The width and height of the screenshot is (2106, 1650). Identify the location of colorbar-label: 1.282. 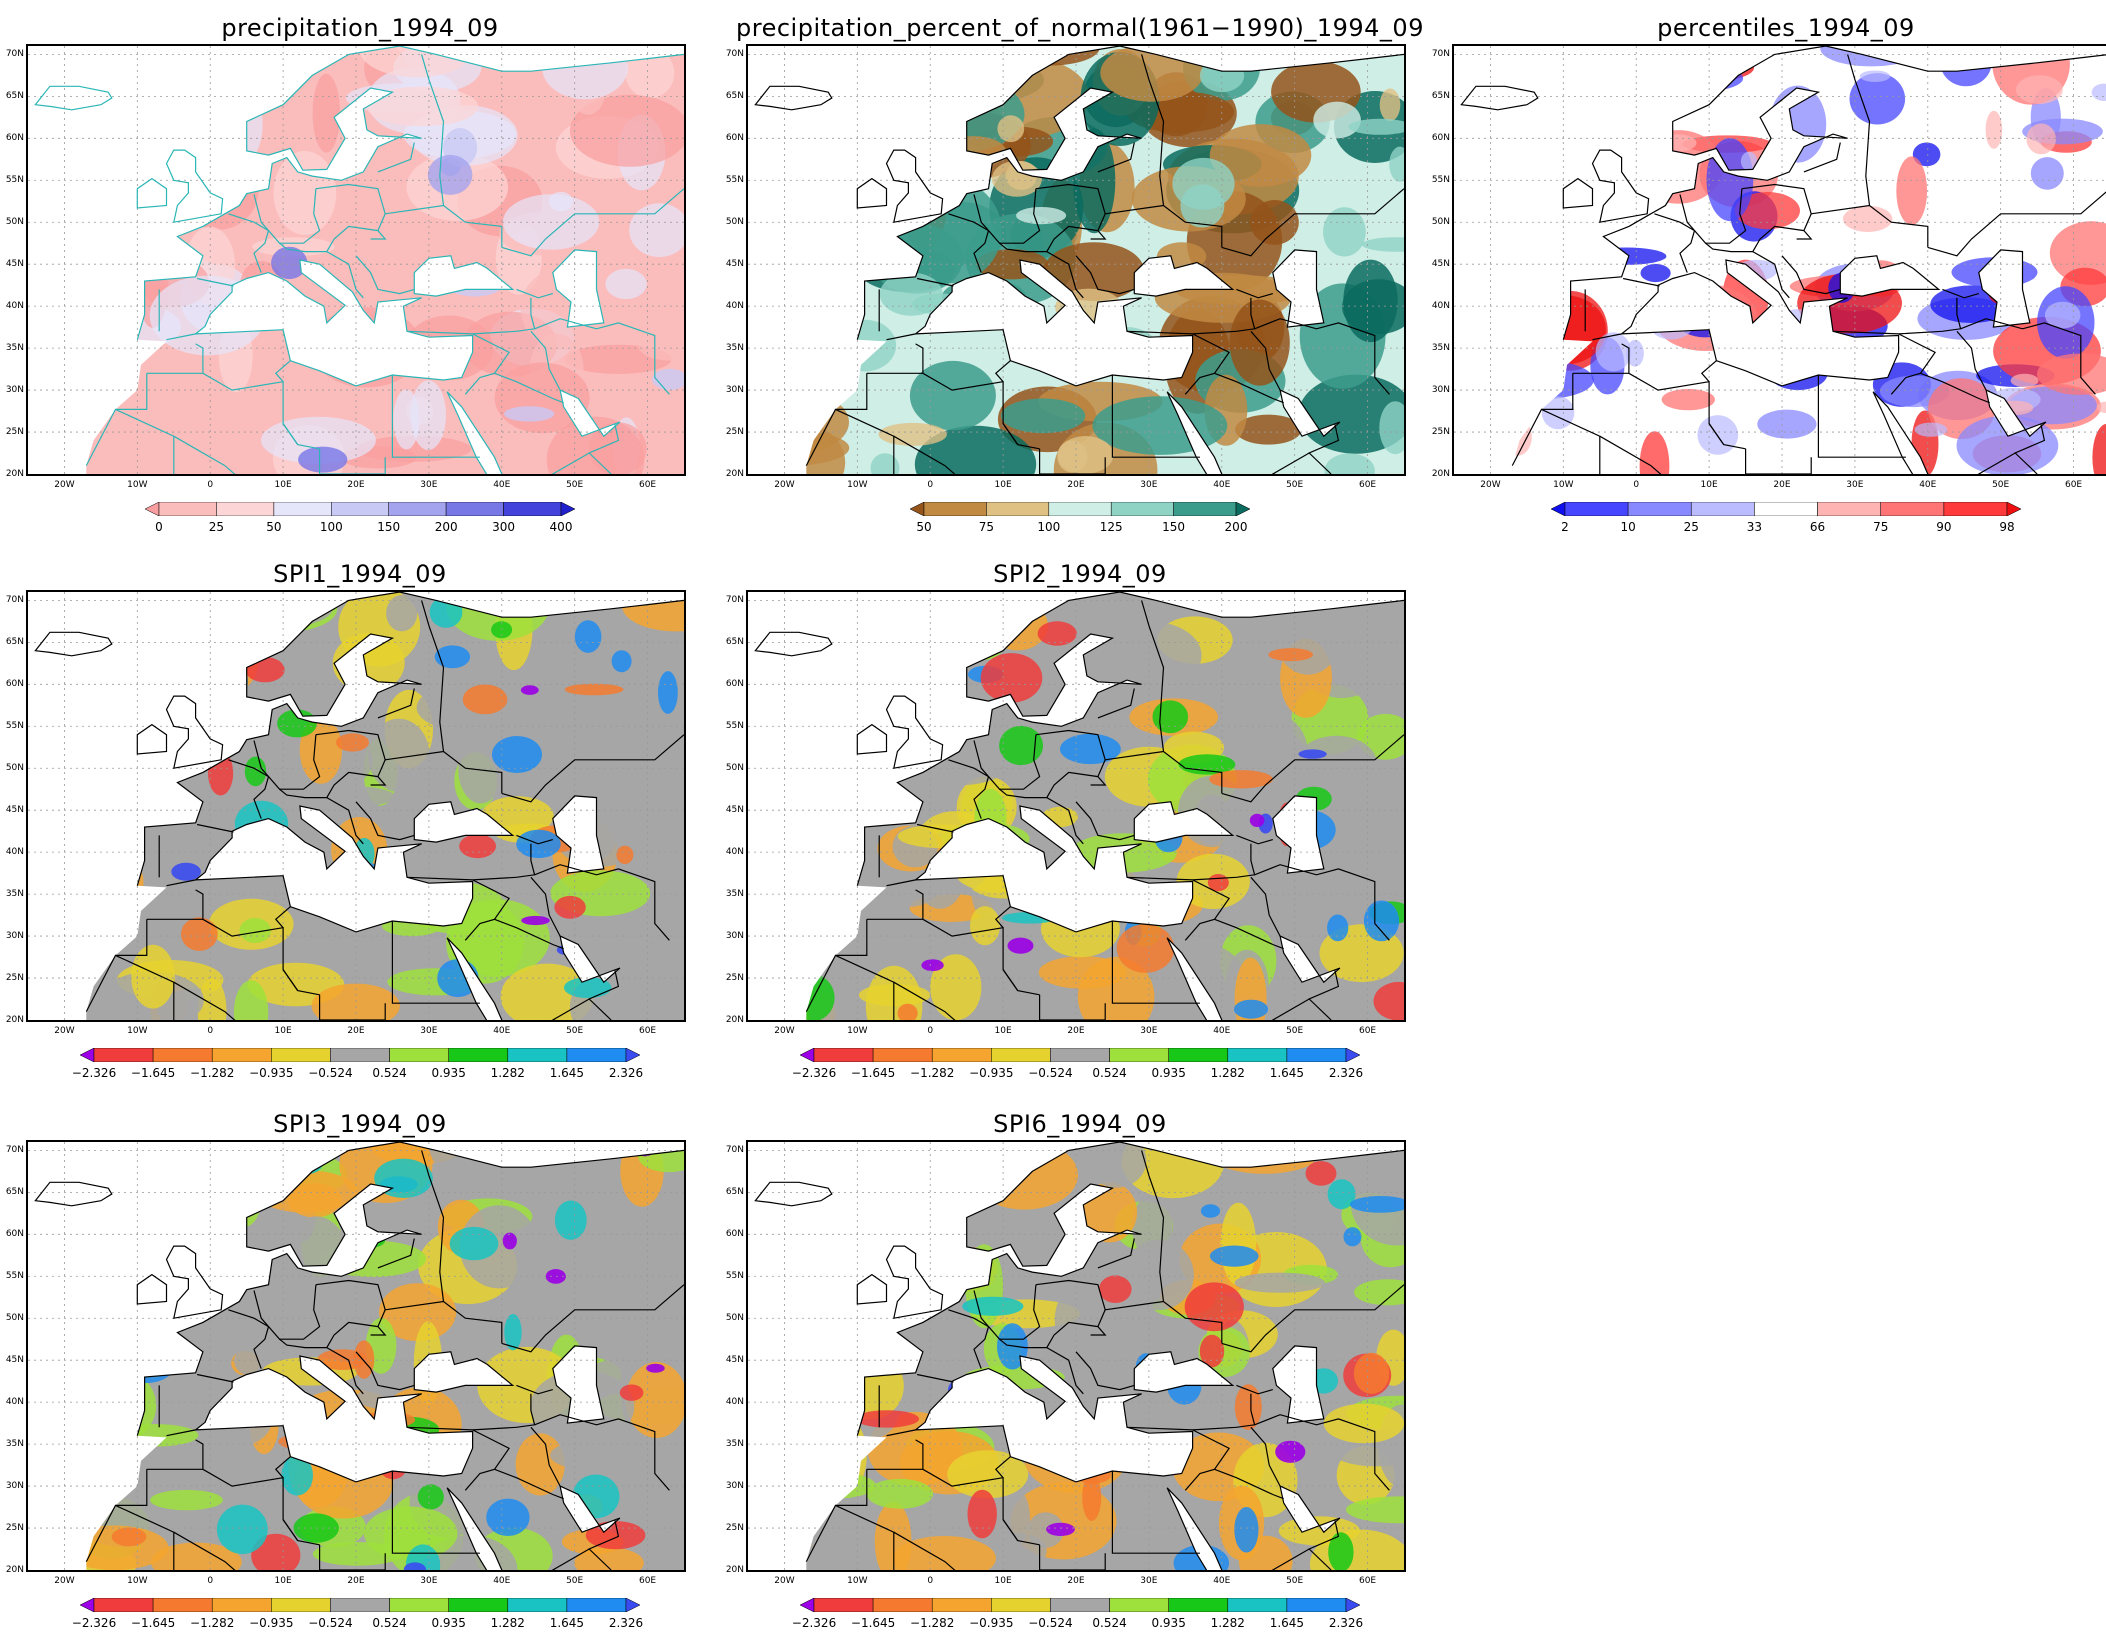
(1227, 1623).